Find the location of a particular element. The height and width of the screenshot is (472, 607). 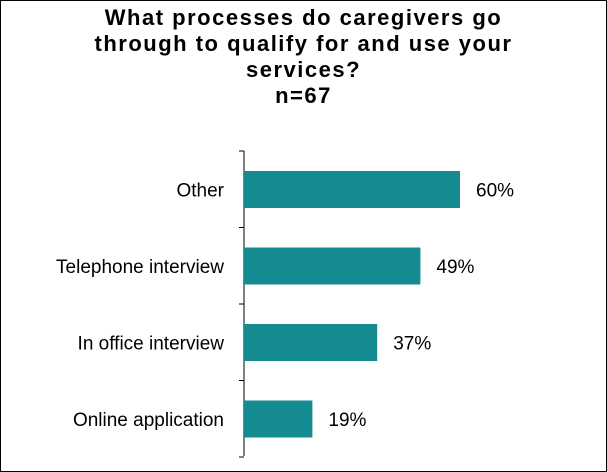

chart-title-line-3: services? is located at coordinates (303, 69).